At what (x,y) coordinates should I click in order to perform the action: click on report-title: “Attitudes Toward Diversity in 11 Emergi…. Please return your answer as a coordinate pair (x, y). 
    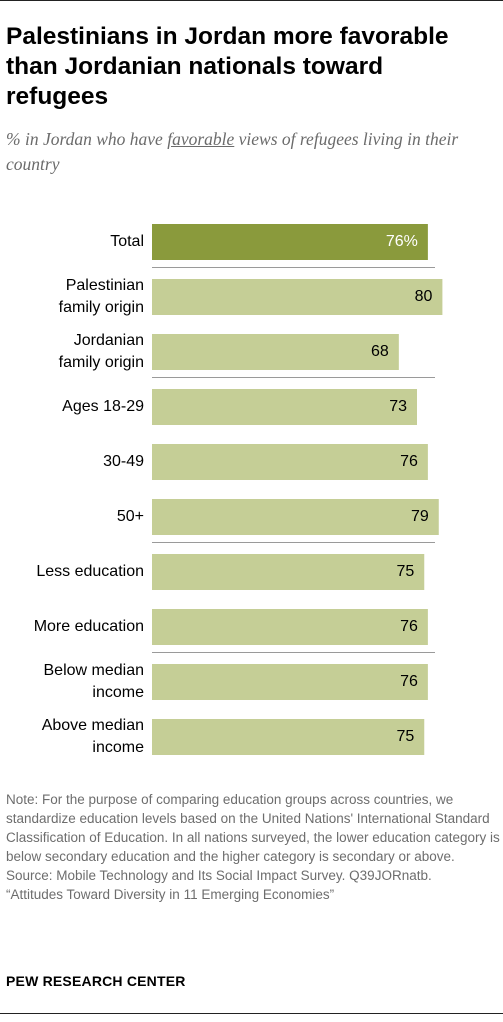
    Looking at the image, I should click on (170, 894).